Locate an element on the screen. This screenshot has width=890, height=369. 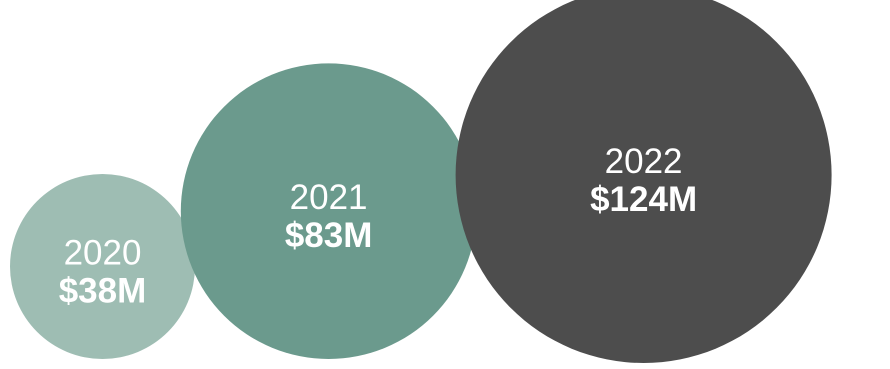
bubble-year-label: 2021 is located at coordinates (329, 197).